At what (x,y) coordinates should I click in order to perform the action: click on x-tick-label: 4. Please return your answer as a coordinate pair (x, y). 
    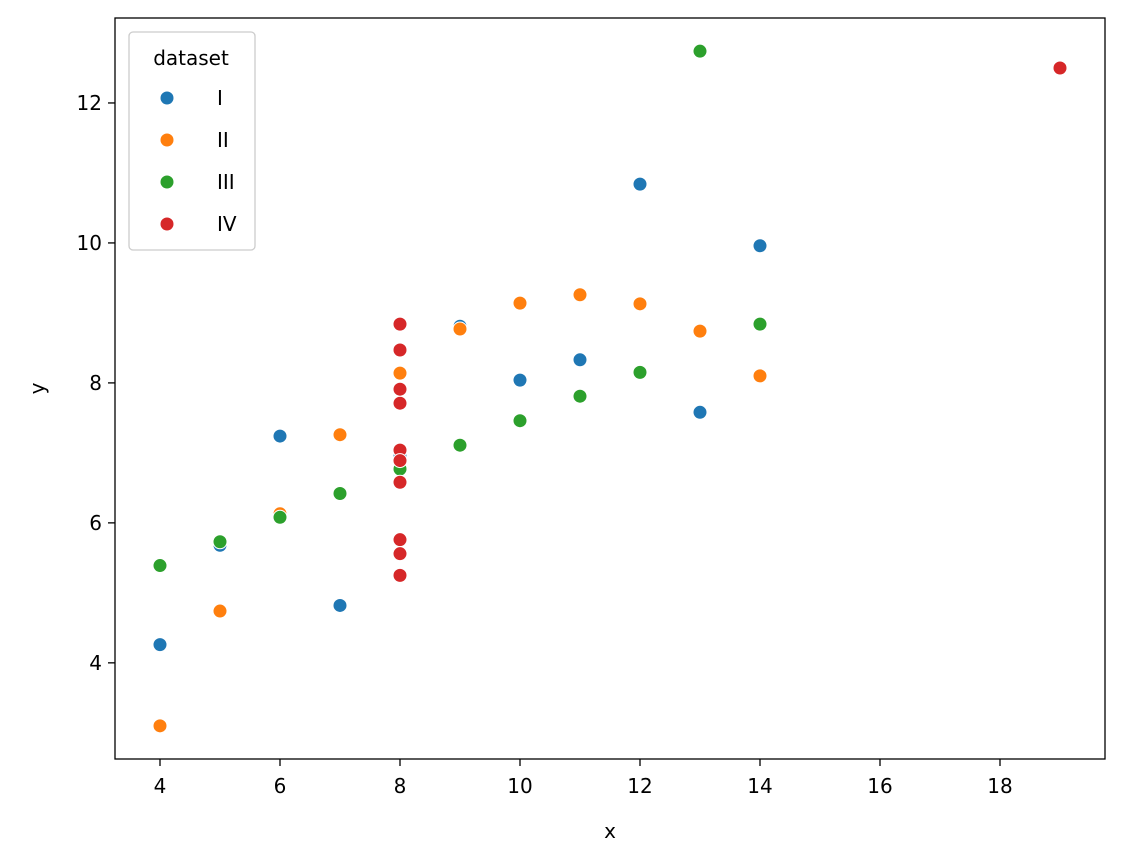
    Looking at the image, I should click on (160, 786).